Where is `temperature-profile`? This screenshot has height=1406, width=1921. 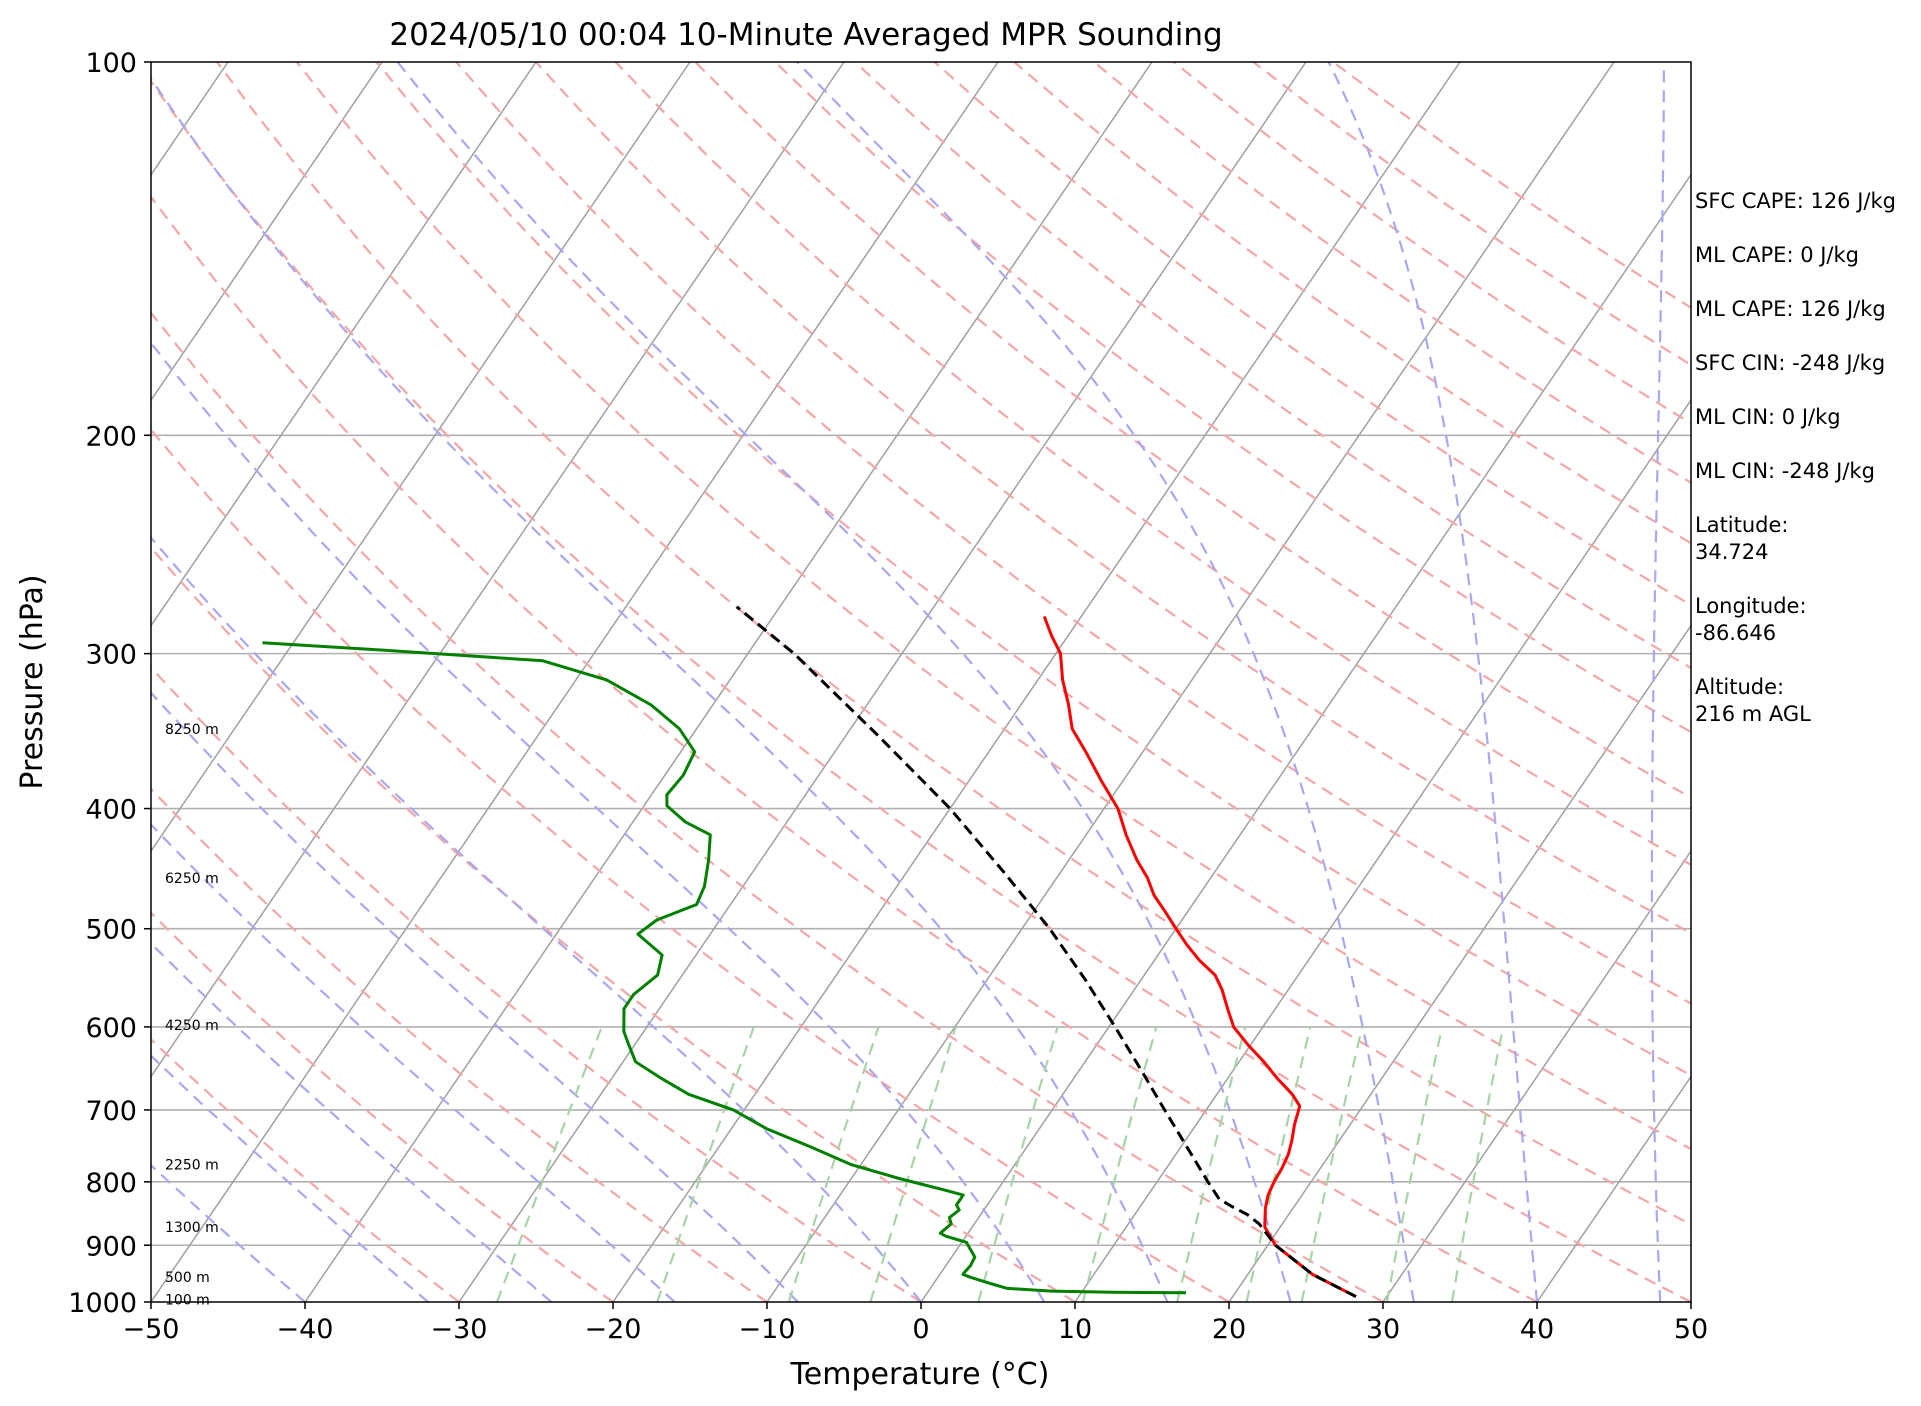 temperature-profile is located at coordinates (1199, 956).